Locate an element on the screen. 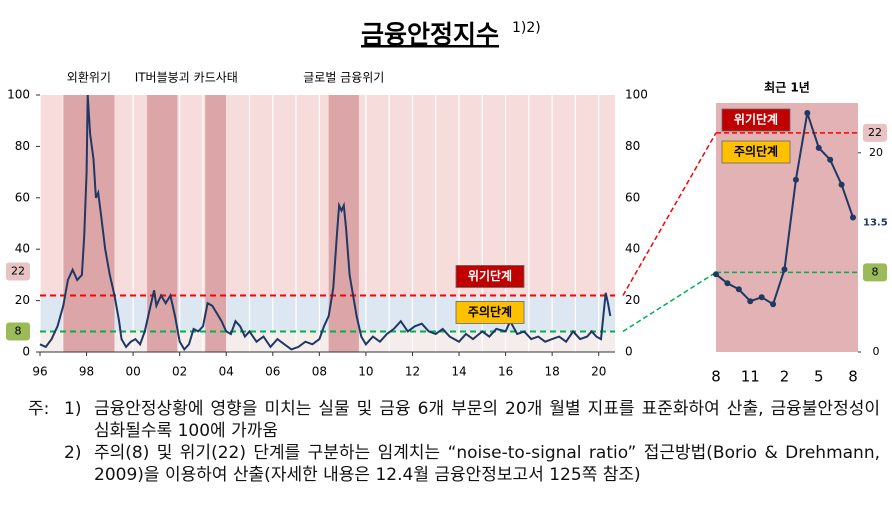 This screenshot has width=892, height=507. y-tick-label: 40 is located at coordinates (22, 249).